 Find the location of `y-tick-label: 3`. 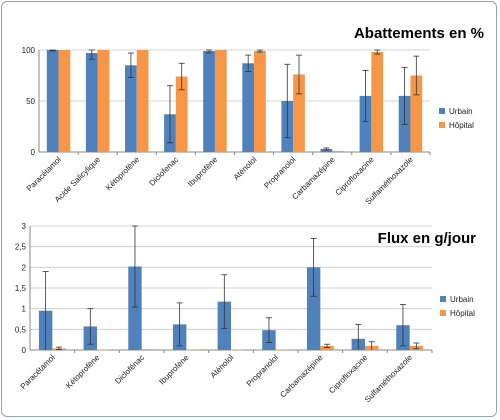

y-tick-label: 3 is located at coordinates (24, 226).